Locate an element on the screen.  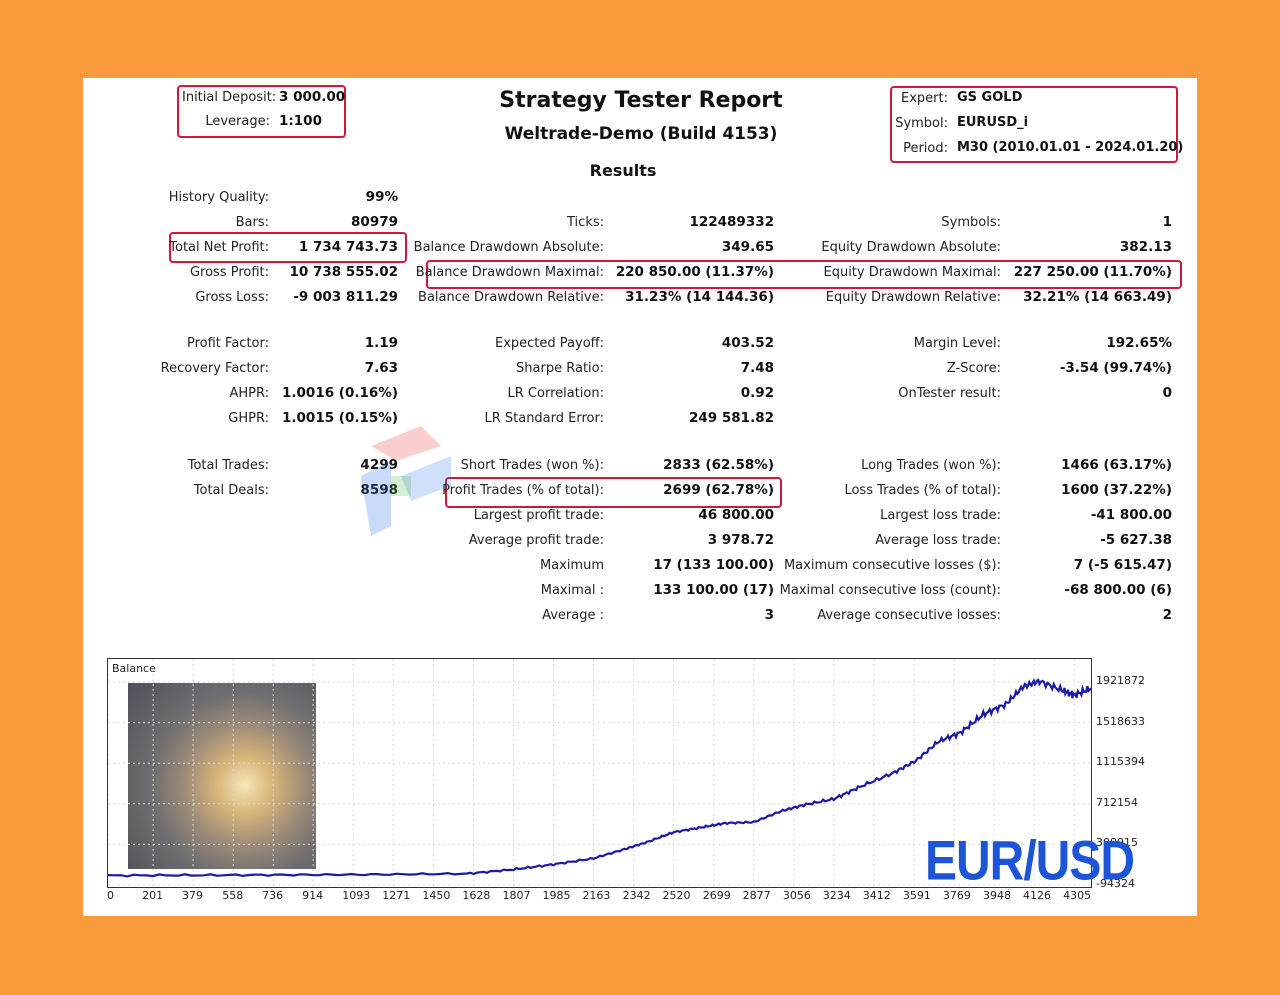
eurusd-overlay-label: EUR/USD is located at coordinates (1030, 862).